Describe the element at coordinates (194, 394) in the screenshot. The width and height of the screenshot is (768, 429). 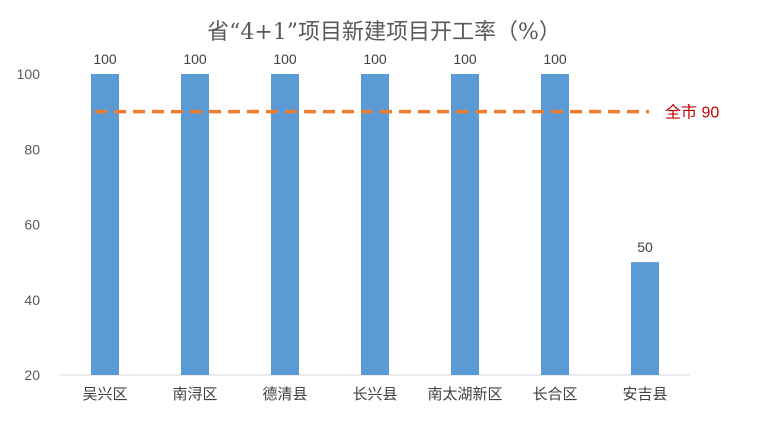
I see `category-label: 南浔区` at that location.